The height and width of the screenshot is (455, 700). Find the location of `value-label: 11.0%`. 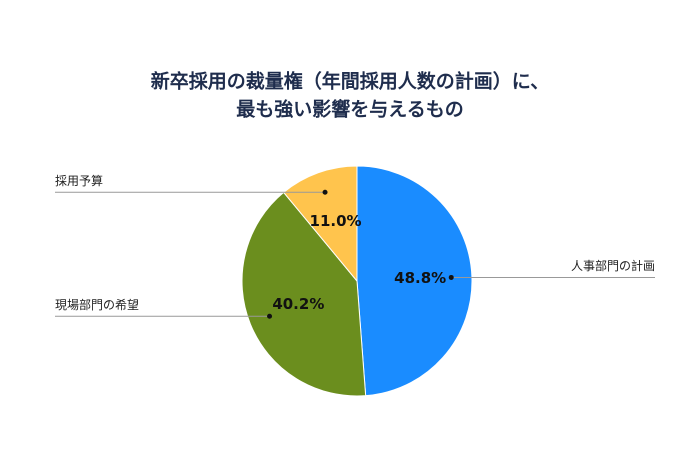

value-label: 11.0% is located at coordinates (336, 221).